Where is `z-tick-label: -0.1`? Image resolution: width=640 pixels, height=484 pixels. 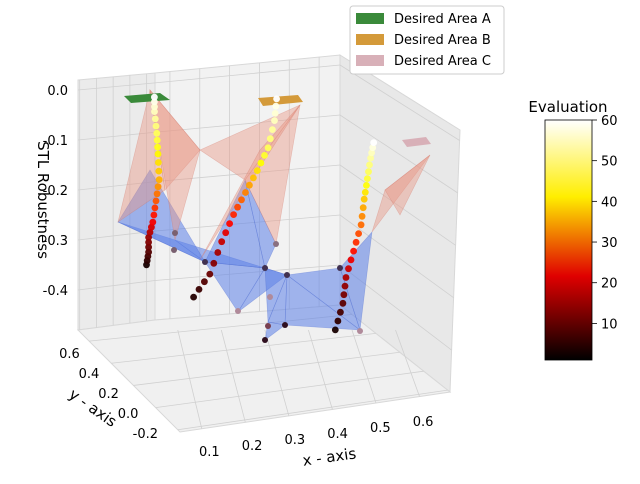 z-tick-label: -0.1 is located at coordinates (55, 141).